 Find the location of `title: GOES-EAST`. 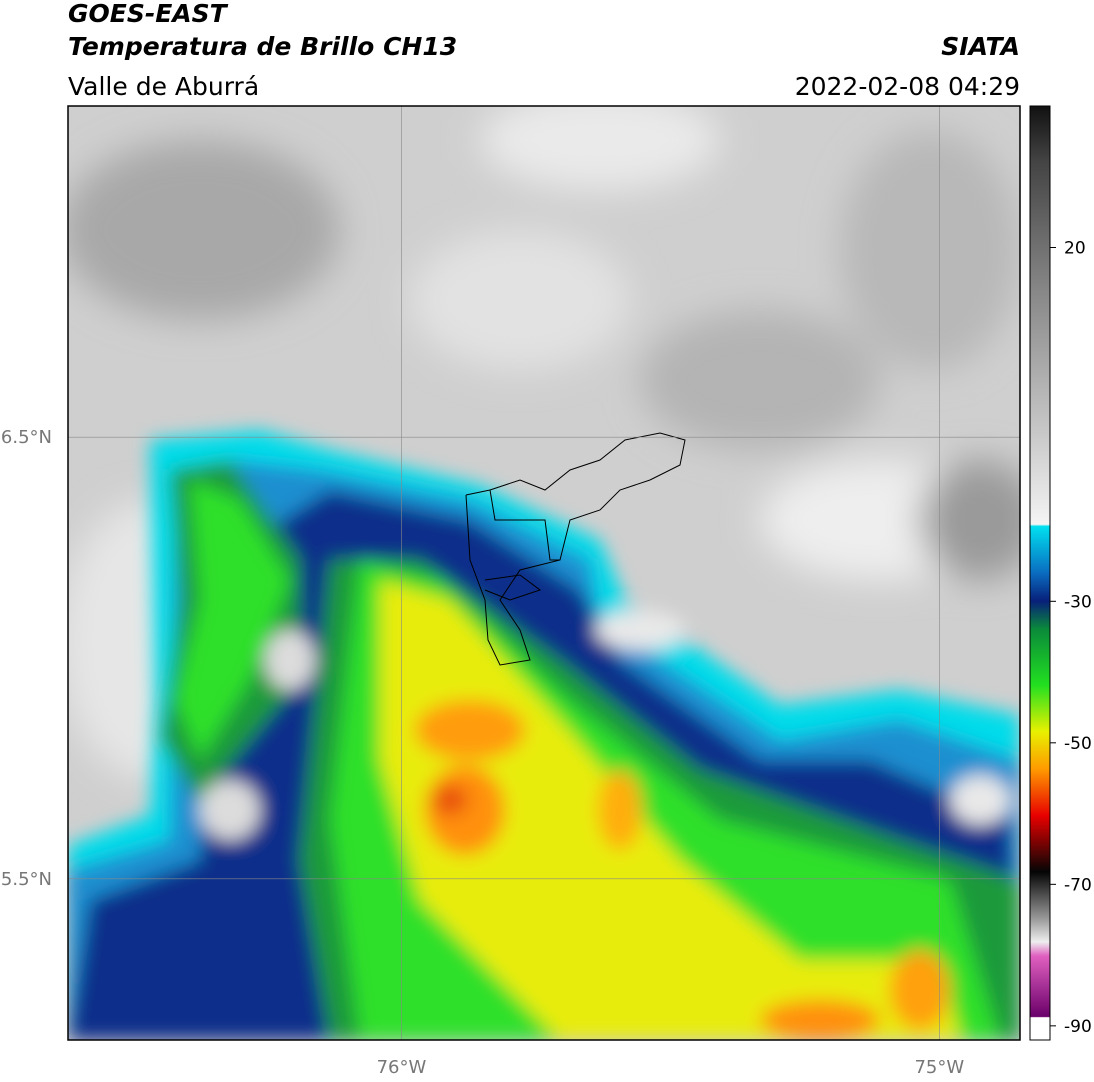

title: GOES-EAST is located at coordinates (148, 14).